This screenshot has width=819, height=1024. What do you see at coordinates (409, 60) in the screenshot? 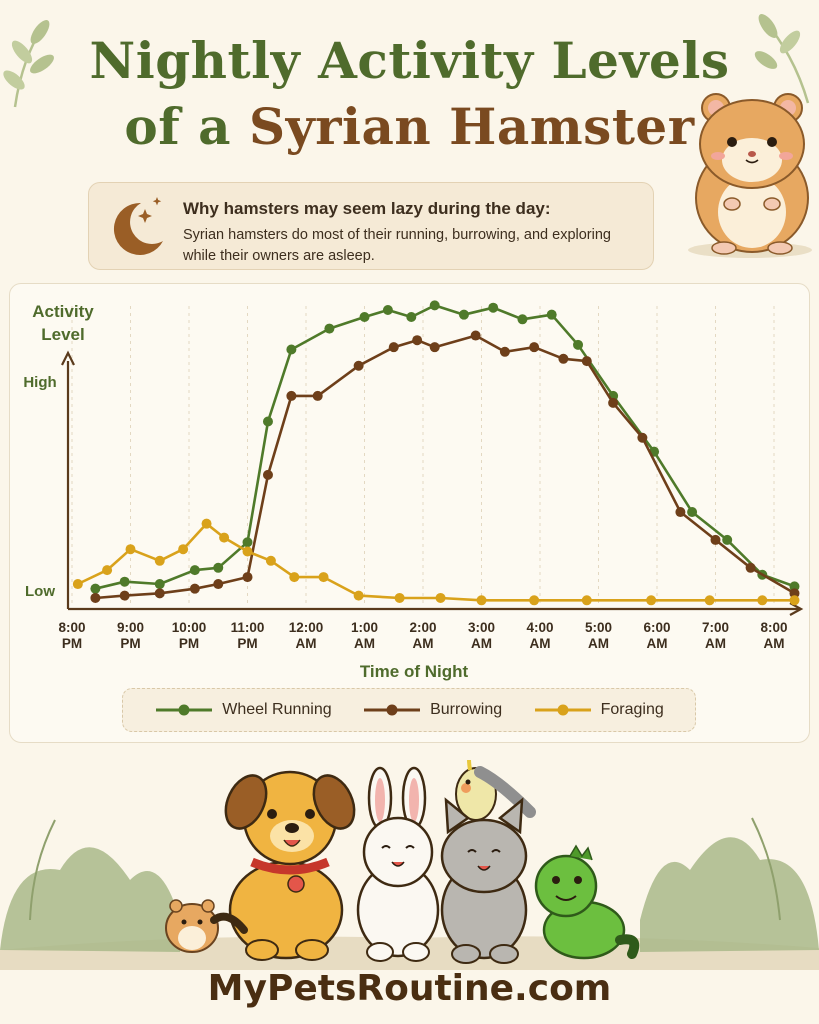
I see `page-title-line-1: Nightly Activity Levels` at bounding box center [409, 60].